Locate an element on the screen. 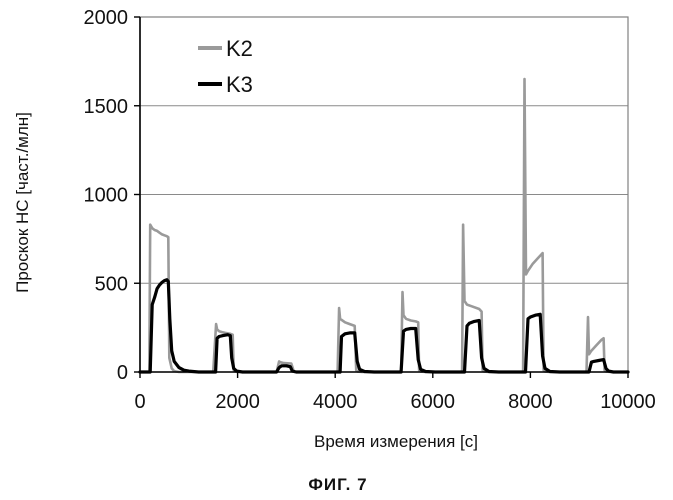 The height and width of the screenshot is (500, 673). y-tick-label: 1500 is located at coordinates (106, 107).